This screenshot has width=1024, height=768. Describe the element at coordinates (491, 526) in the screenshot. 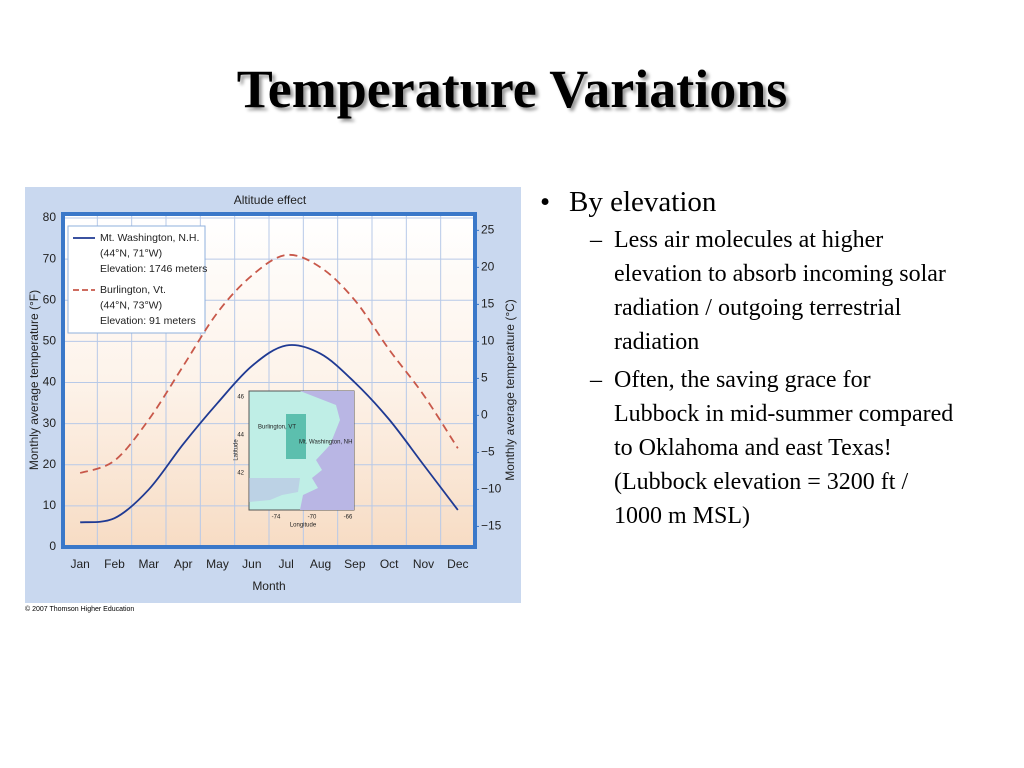

I see `y2-tick-label: −15` at that location.